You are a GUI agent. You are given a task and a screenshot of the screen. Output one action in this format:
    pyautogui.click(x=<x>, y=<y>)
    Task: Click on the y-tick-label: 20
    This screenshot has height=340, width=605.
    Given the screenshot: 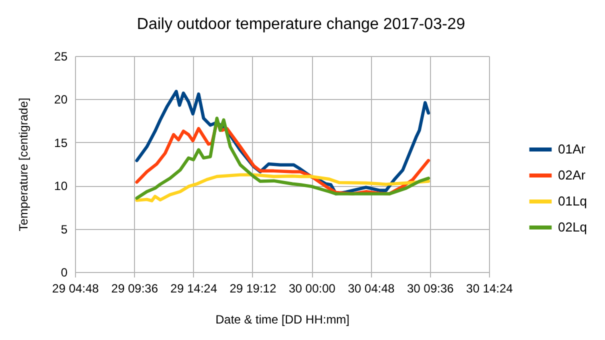 What is the action you would take?
    pyautogui.click(x=61, y=99)
    